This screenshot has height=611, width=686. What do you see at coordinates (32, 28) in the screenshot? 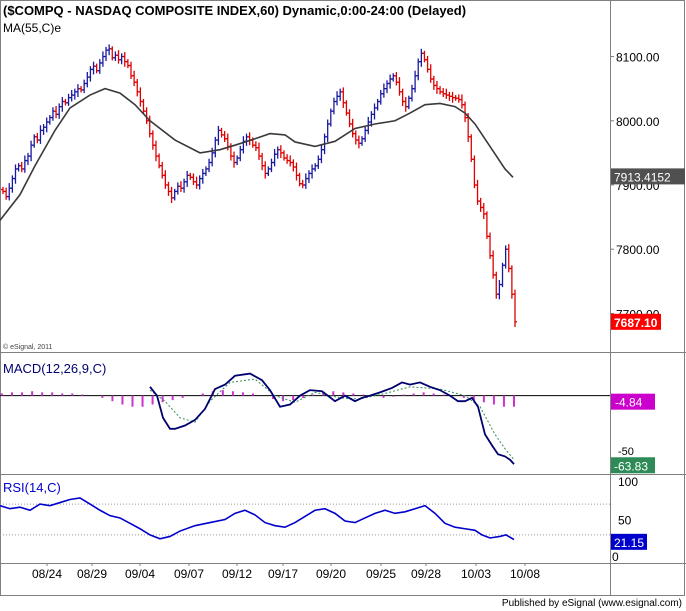
I see `ma-legend: MA(55,C)e` at bounding box center [32, 28].